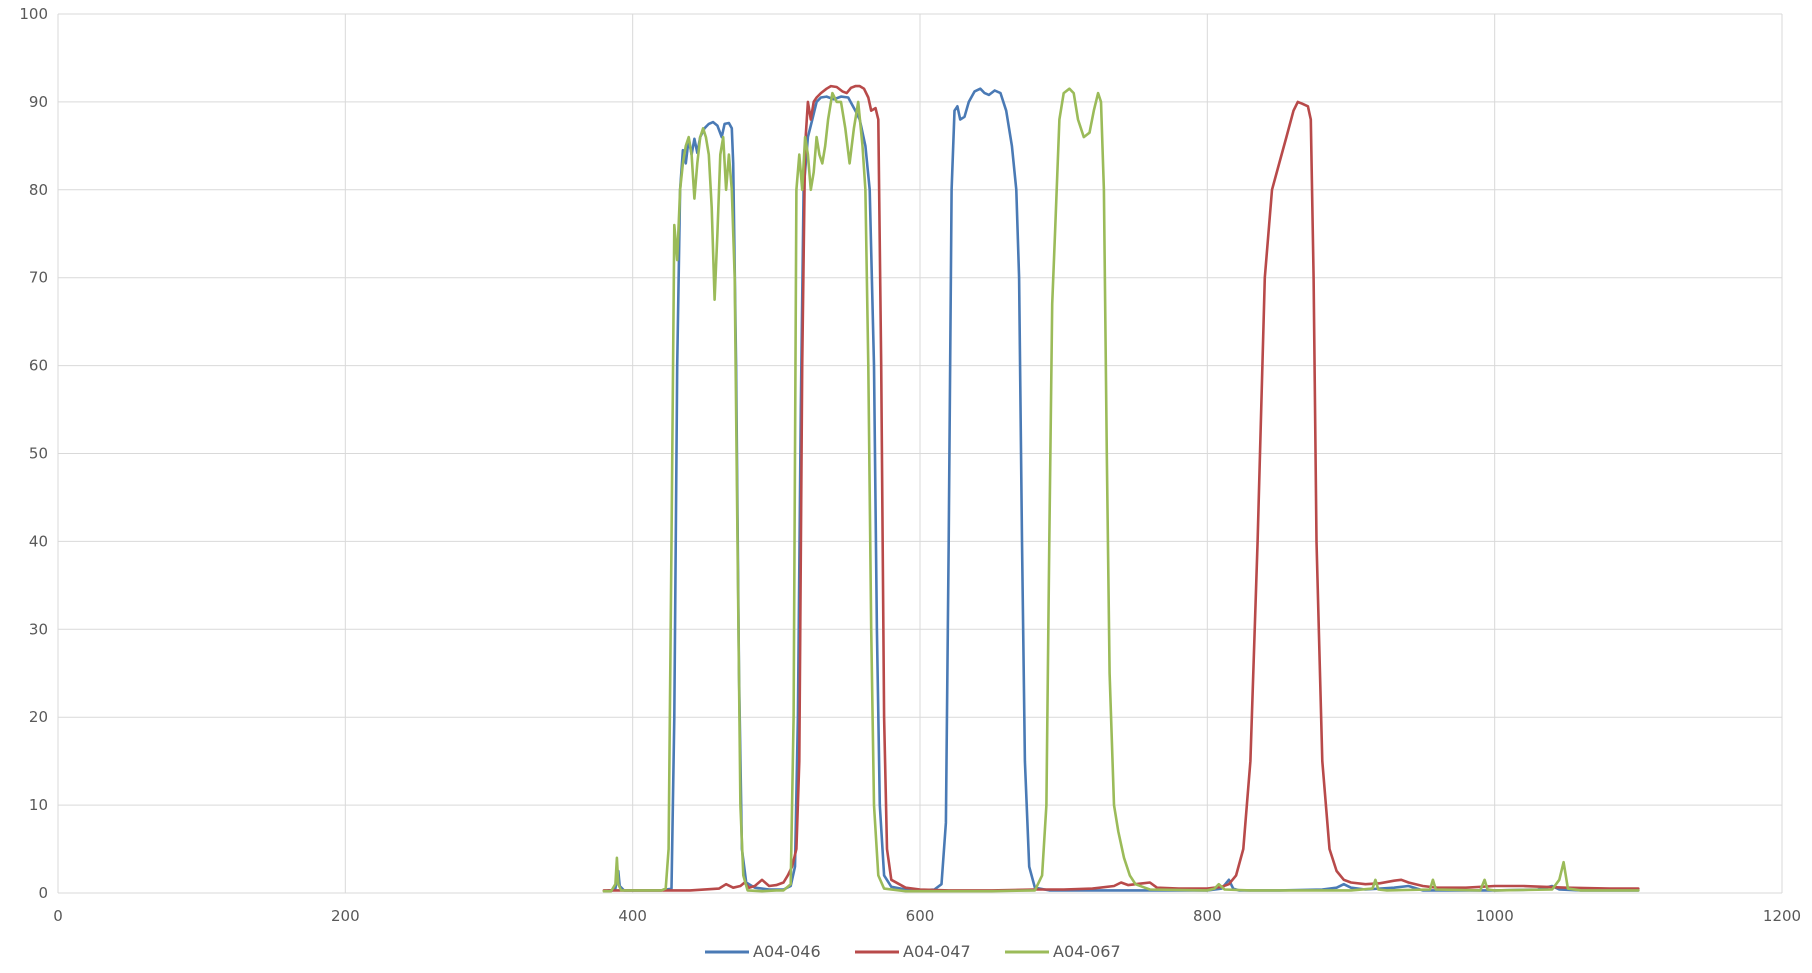  I want to click on legend-label: A04-067, so click(1087, 951).